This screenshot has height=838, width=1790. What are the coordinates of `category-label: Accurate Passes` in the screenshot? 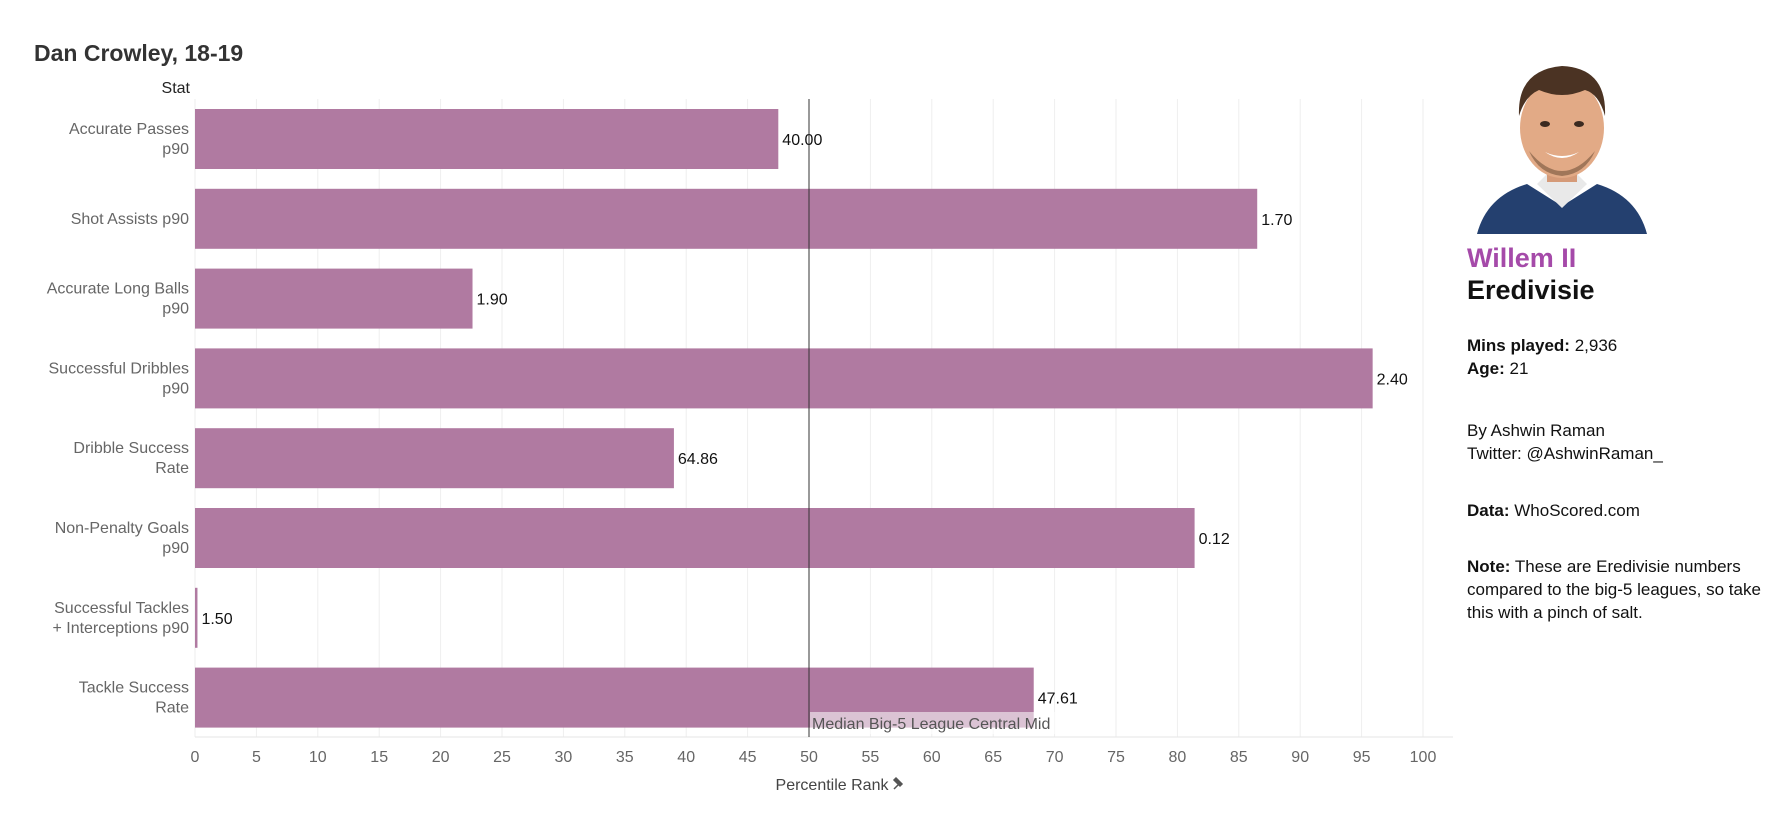 It's located at (129, 129).